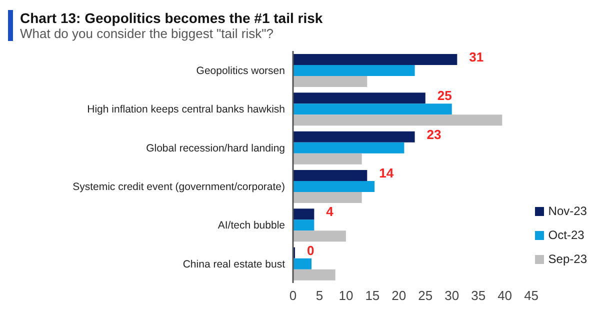  What do you see at coordinates (531, 296) in the screenshot?
I see `x-tick-label: 45` at bounding box center [531, 296].